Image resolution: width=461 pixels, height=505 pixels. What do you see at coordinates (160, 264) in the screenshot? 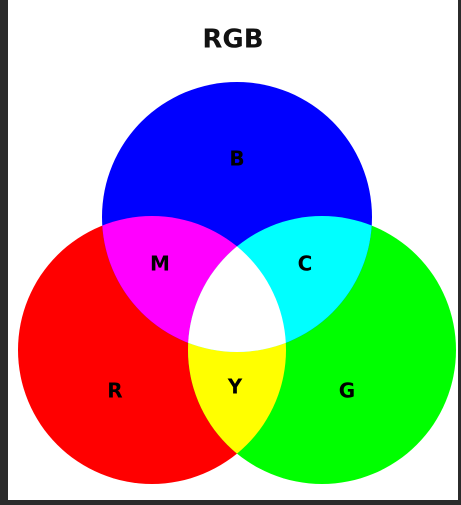
I see `region-label: M` at bounding box center [160, 264].